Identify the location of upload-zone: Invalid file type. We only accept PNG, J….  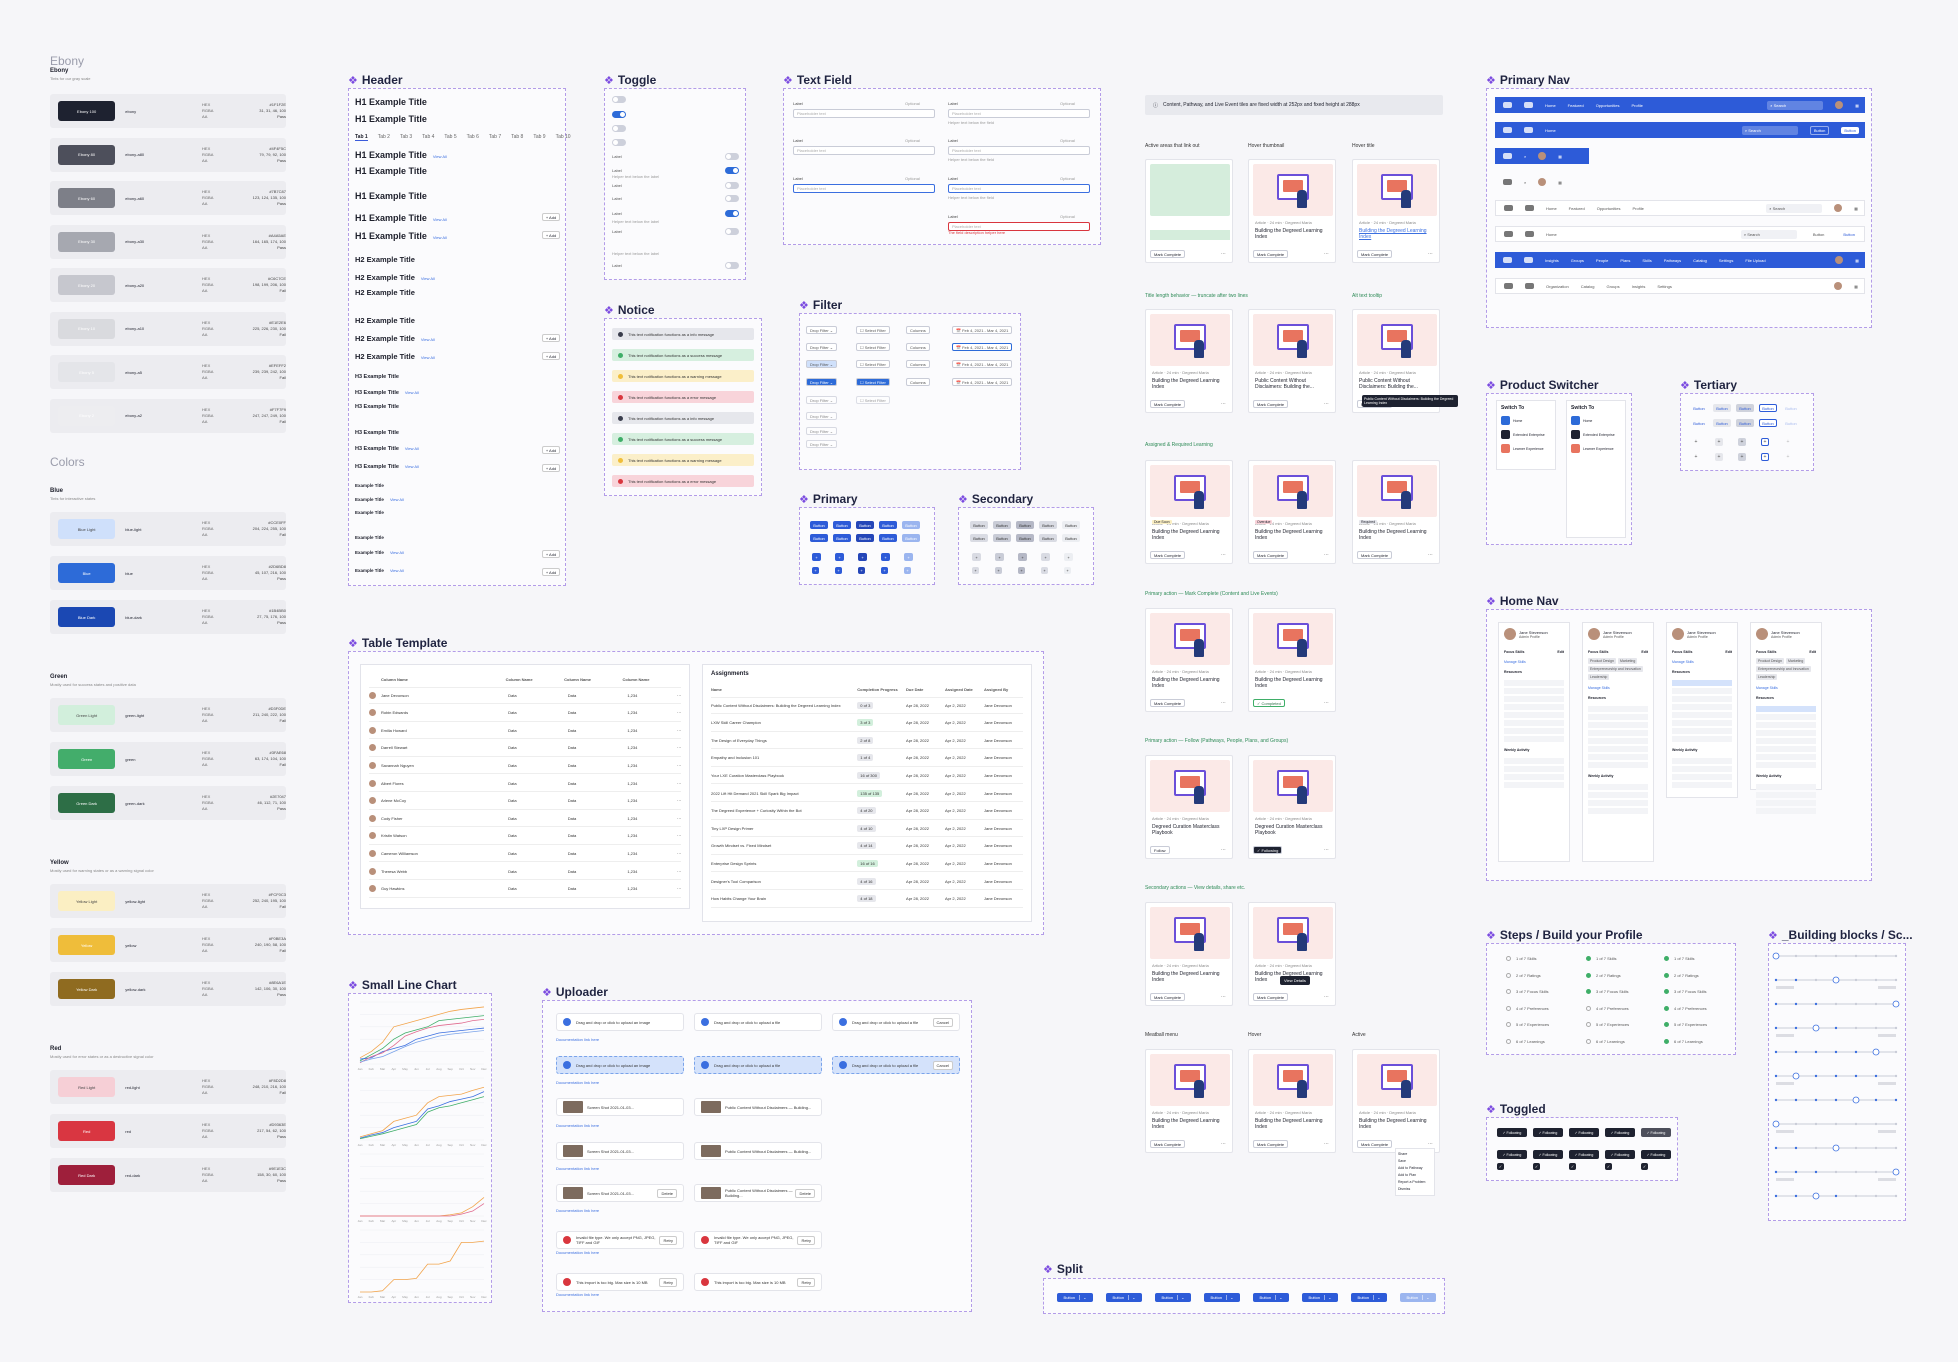
(758, 1240).